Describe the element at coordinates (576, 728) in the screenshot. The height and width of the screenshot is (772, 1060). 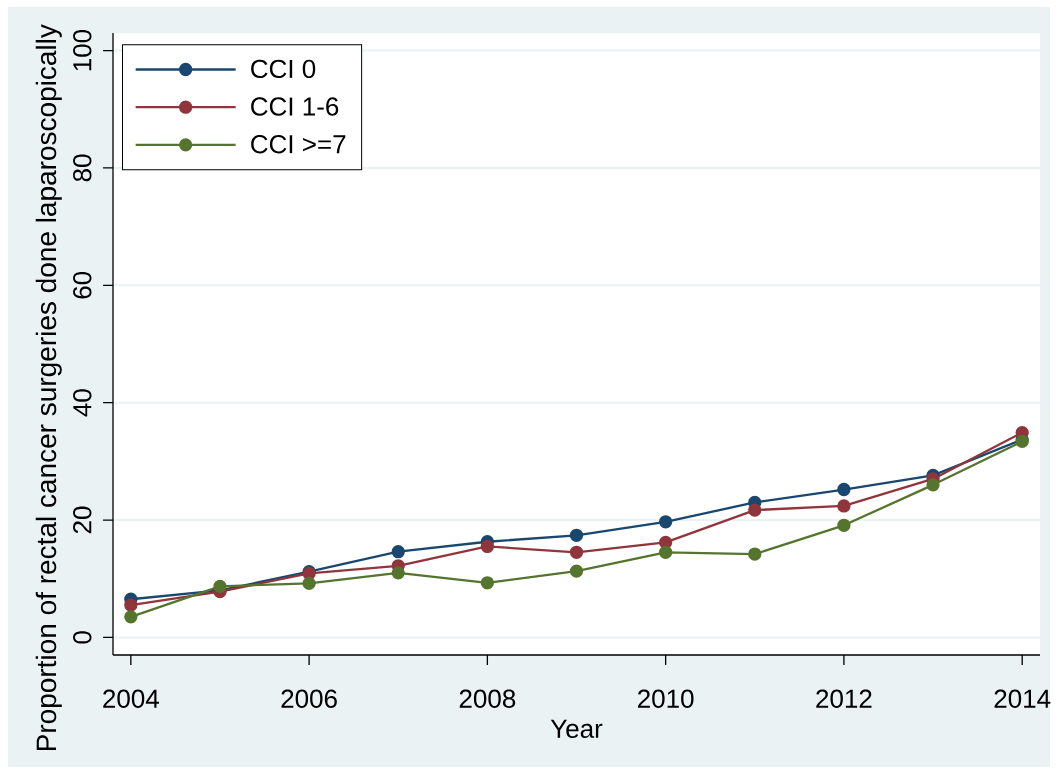
I see `x-axis-title: Year` at that location.